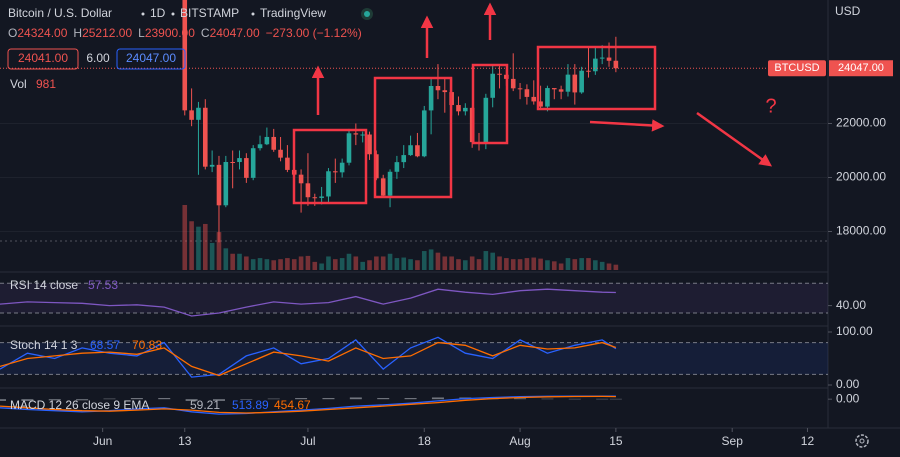  Describe the element at coordinates (185, 441) in the screenshot. I see `x-tick-label: 13` at that location.